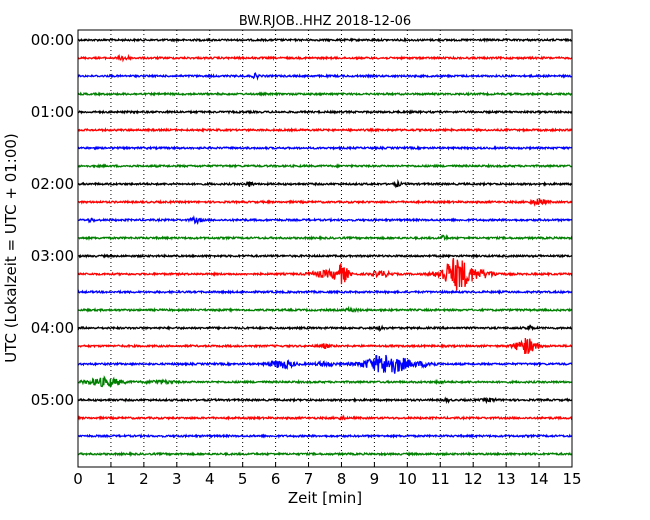 The image size is (650, 520). I want to click on x-tick-label: 1, so click(111, 479).